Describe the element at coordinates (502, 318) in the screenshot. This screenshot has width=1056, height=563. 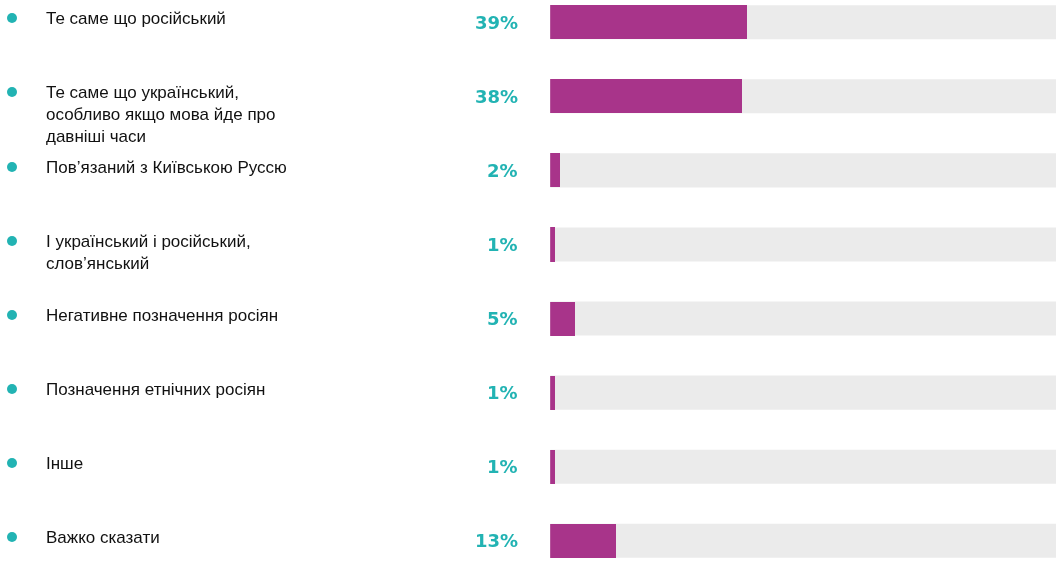
I see `data-label: 5%` at that location.